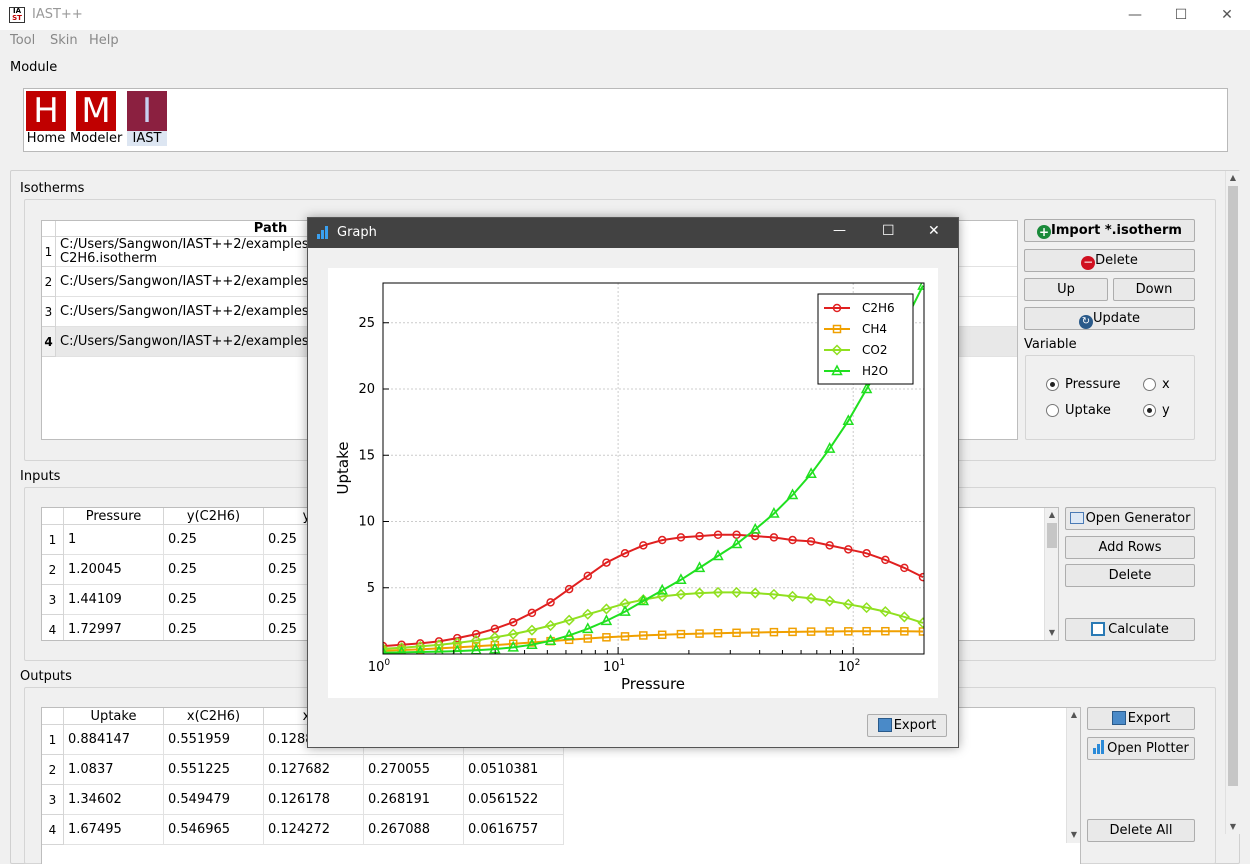  What do you see at coordinates (46, 118) in the screenshot?
I see `module-home: H Home` at bounding box center [46, 118].